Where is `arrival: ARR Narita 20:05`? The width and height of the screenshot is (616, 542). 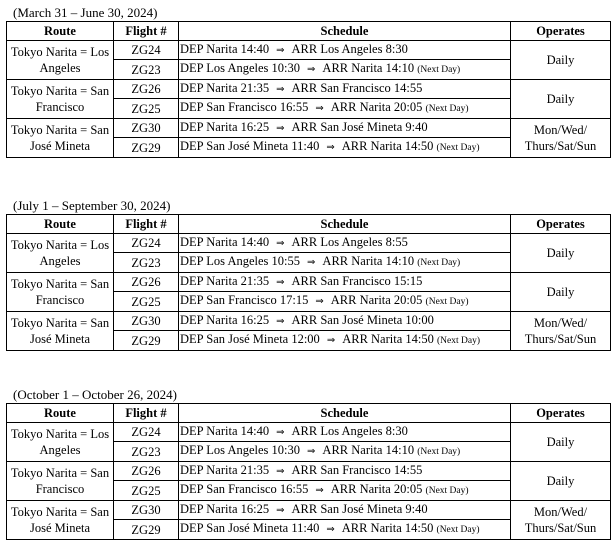
arrival: ARR Narita 20:05 is located at coordinates (376, 489).